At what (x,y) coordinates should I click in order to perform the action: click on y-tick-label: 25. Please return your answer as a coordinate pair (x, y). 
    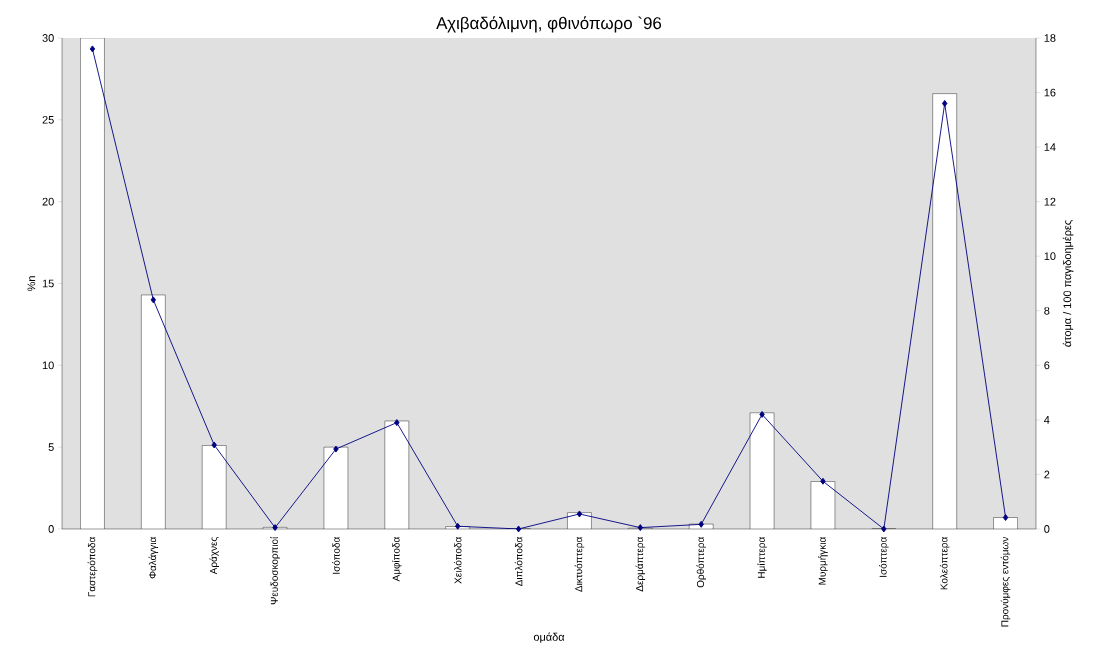
    Looking at the image, I should click on (48, 119).